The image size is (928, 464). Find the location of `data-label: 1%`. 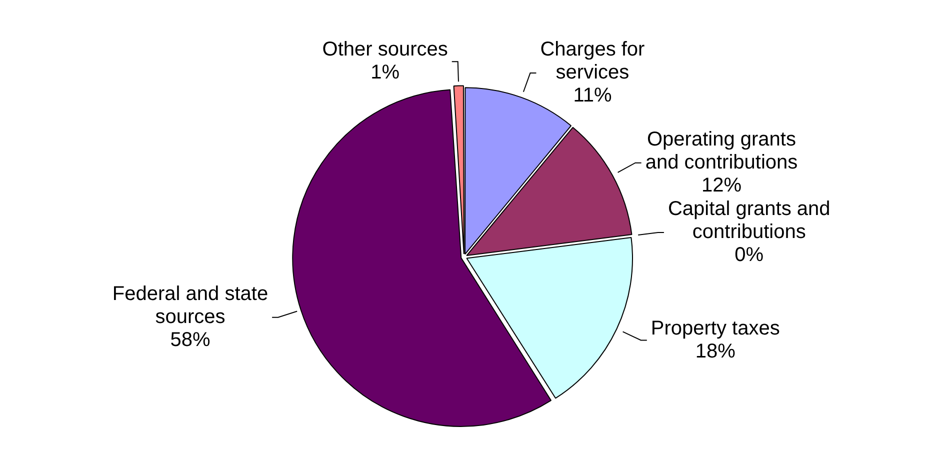

data-label: 1% is located at coordinates (385, 73).